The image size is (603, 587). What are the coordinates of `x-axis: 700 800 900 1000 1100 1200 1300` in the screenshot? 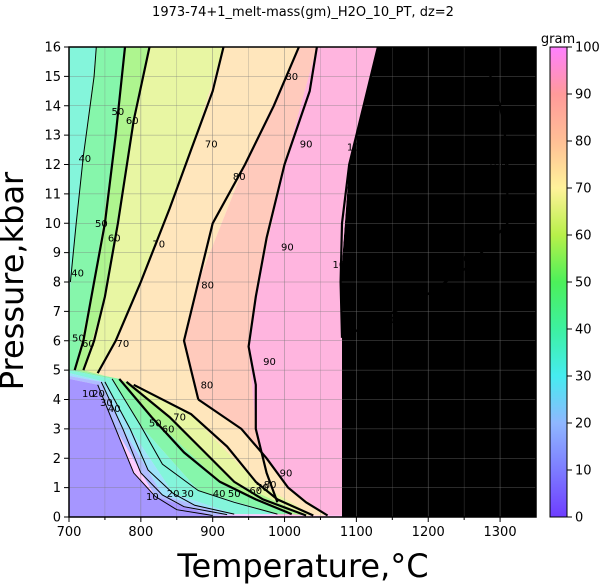 It's located at (287, 528).